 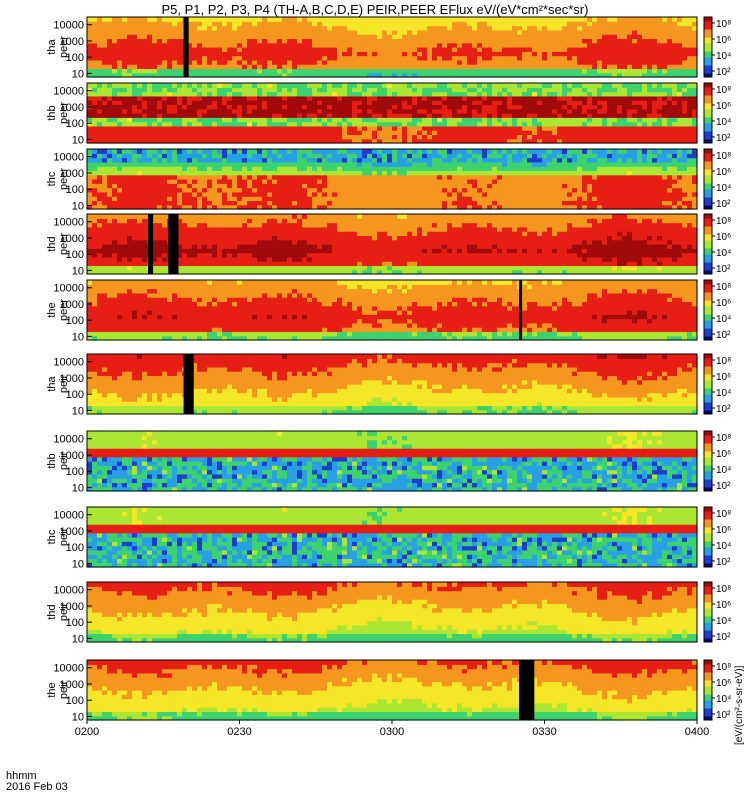 What do you see at coordinates (708, 136) in the screenshot?
I see `colorbar-segment` at bounding box center [708, 136].